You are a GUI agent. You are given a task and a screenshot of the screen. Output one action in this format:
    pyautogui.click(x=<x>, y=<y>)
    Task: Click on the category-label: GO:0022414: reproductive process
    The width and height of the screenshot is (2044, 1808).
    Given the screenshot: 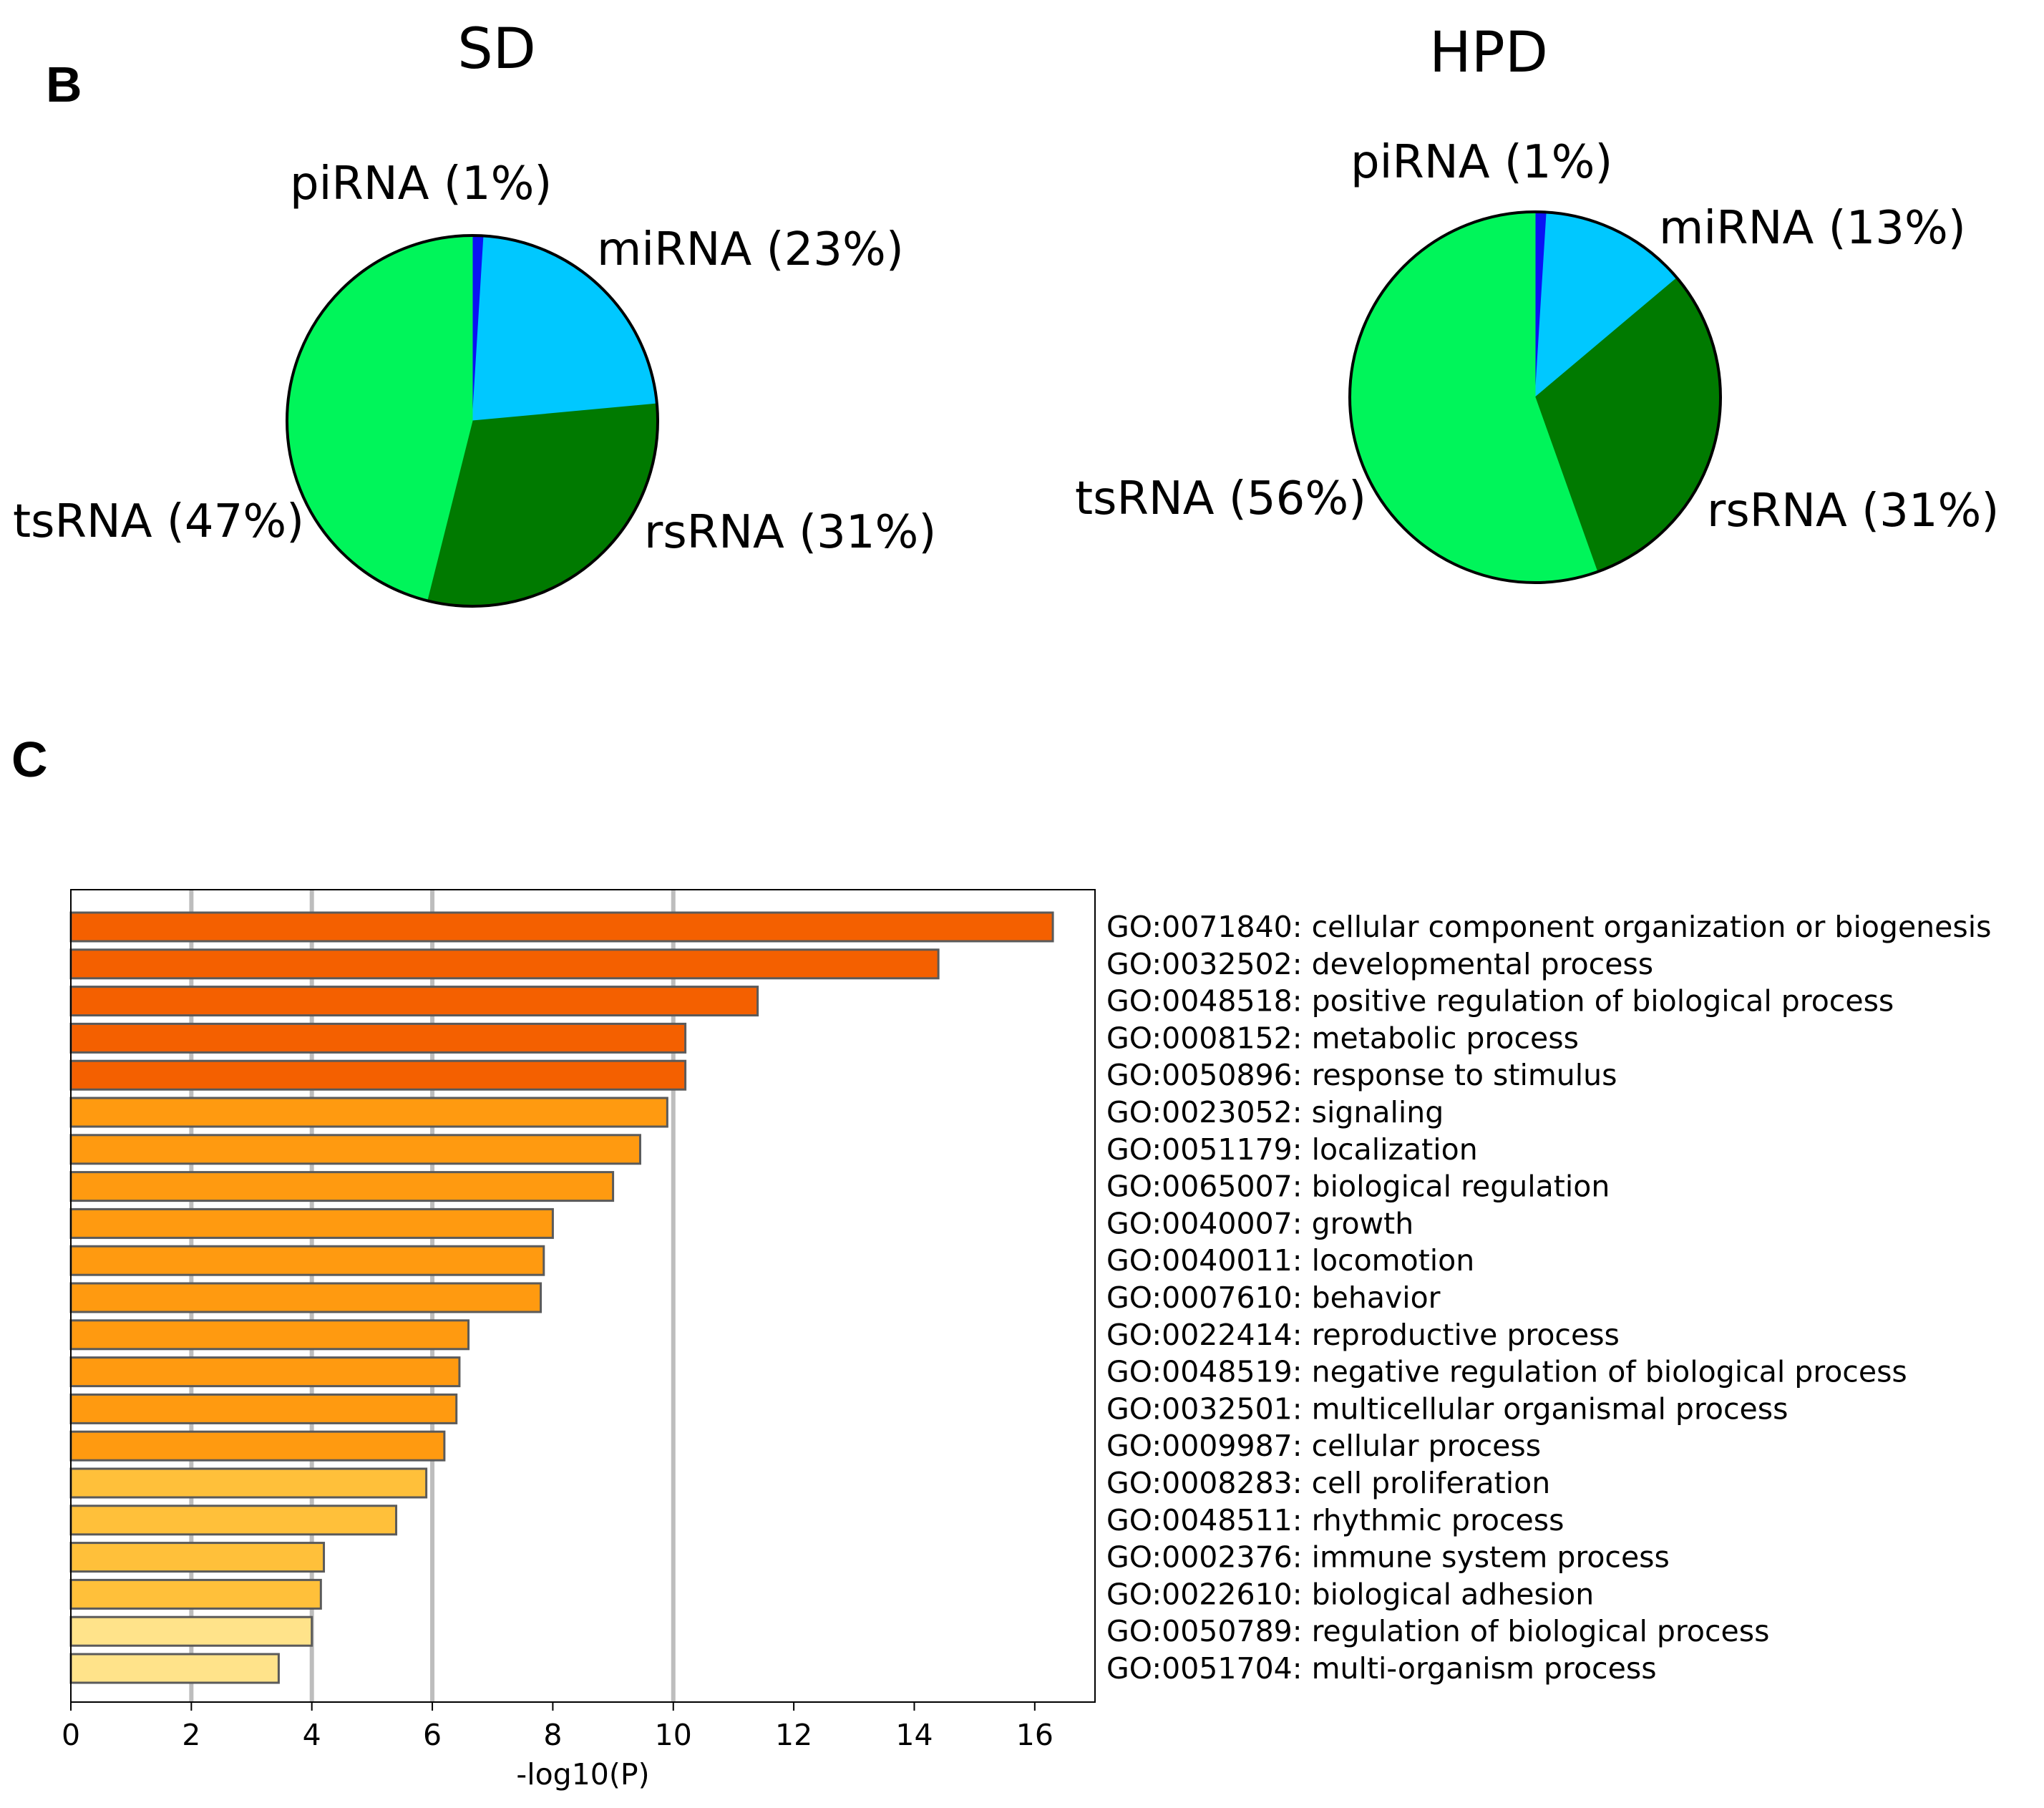 What is the action you would take?
    pyautogui.click(x=1363, y=1335)
    